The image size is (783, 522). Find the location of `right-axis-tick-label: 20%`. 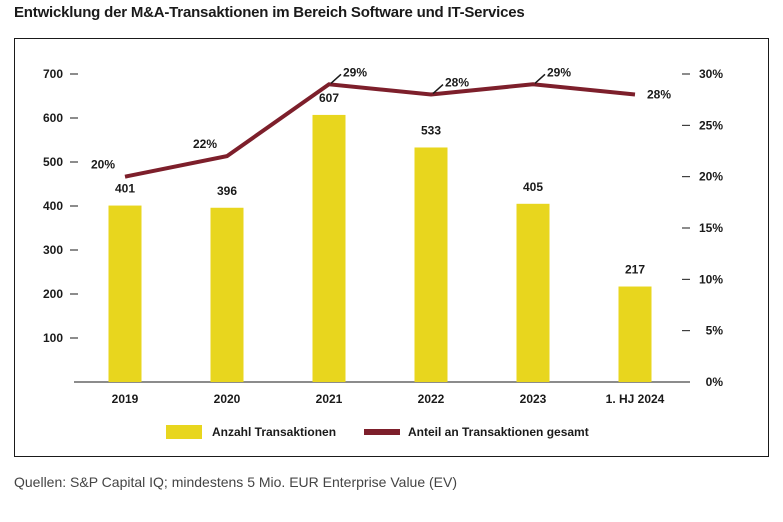

right-axis-tick-label: 20% is located at coordinates (711, 177).